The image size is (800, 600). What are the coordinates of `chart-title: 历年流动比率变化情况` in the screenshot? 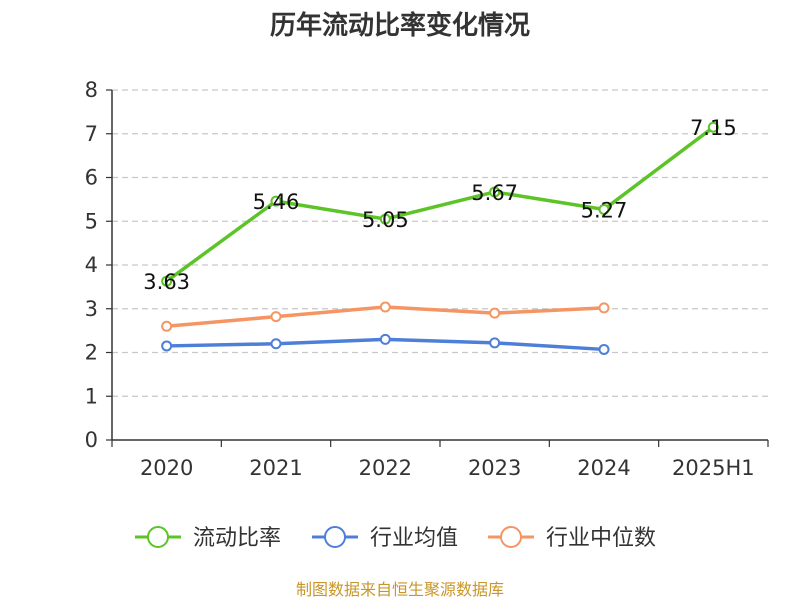 It's located at (400, 25).